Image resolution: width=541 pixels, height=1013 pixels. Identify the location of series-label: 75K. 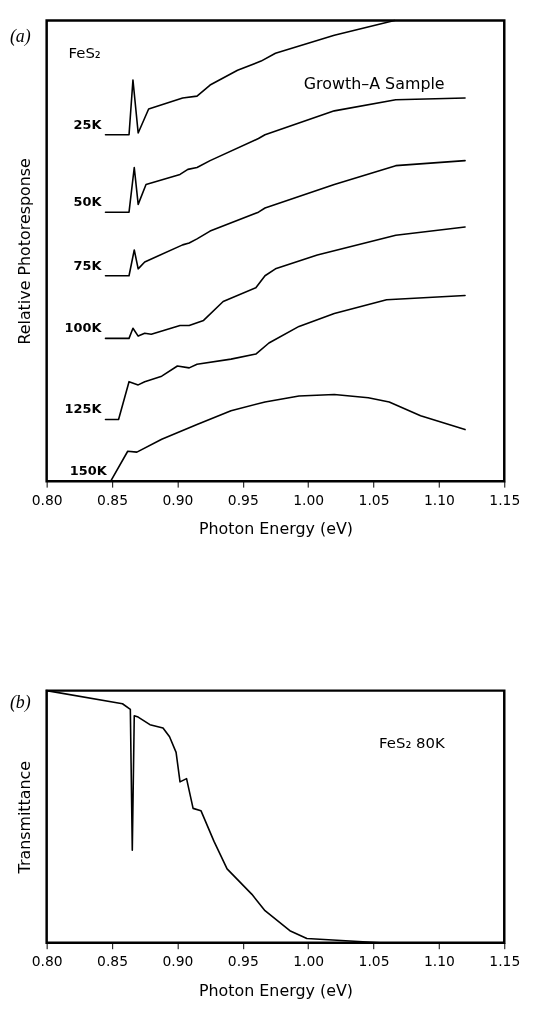
(88, 265).